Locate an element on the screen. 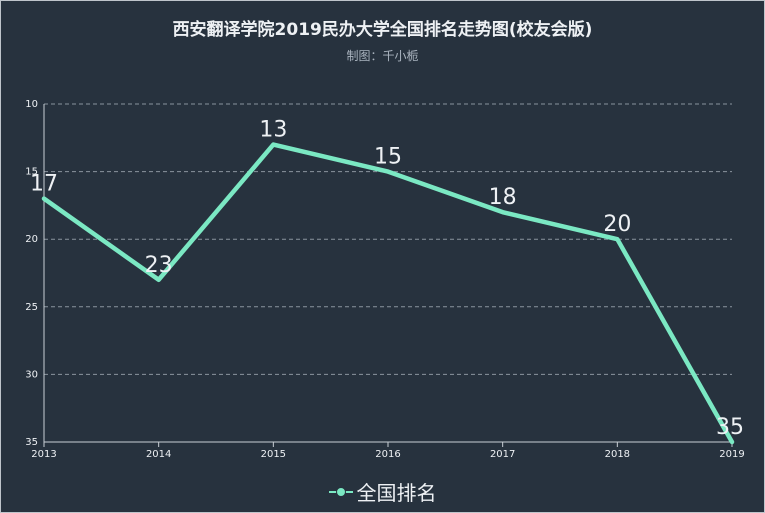 This screenshot has height=513, width=765. chart-subtitle: 制图：千小栀 is located at coordinates (382, 56).